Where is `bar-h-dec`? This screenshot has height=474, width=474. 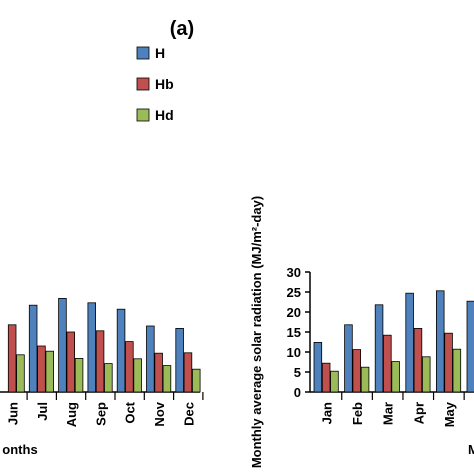
bar-h-dec is located at coordinates (180, 360).